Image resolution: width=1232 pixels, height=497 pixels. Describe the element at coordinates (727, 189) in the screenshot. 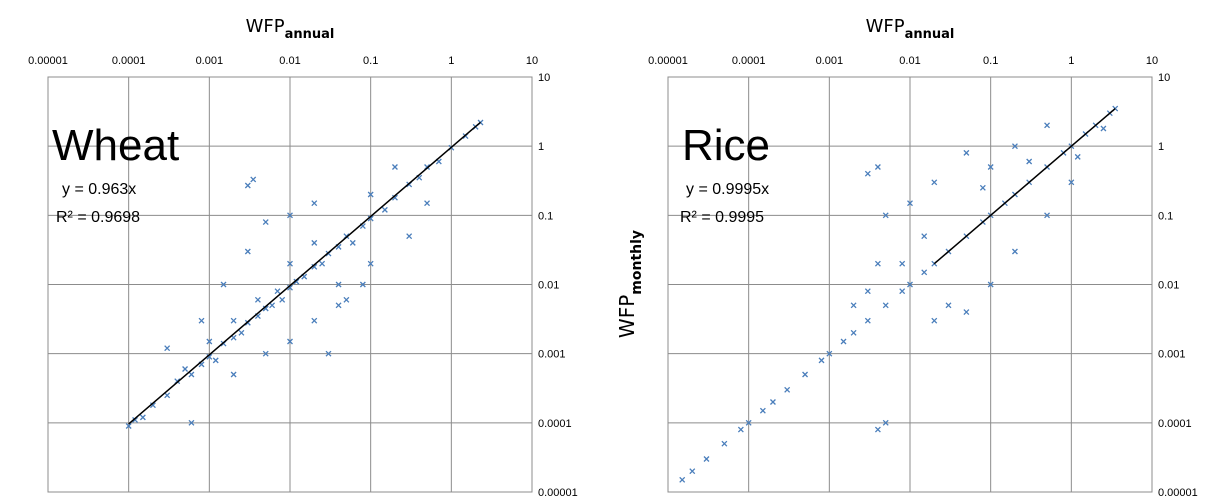

I see `regression-equation: y = 0.9995x` at that location.